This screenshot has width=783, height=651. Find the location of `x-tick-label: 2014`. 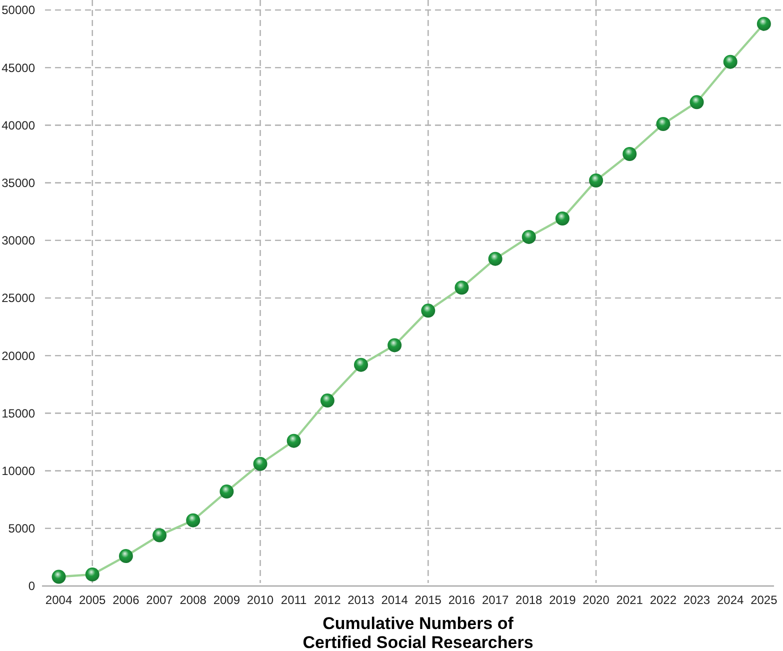

x-tick-label: 2014 is located at coordinates (394, 600).